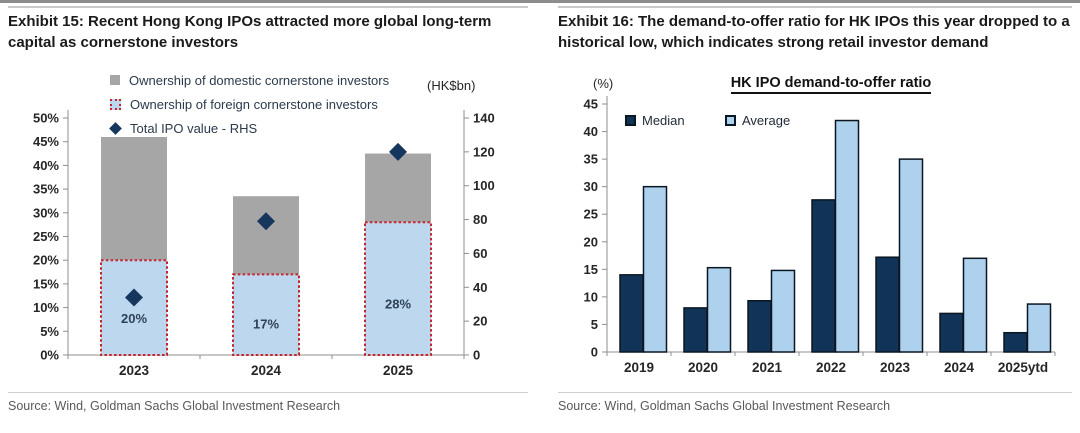  What do you see at coordinates (46, 189) in the screenshot?
I see `left-tick-label: 35%` at bounding box center [46, 189].